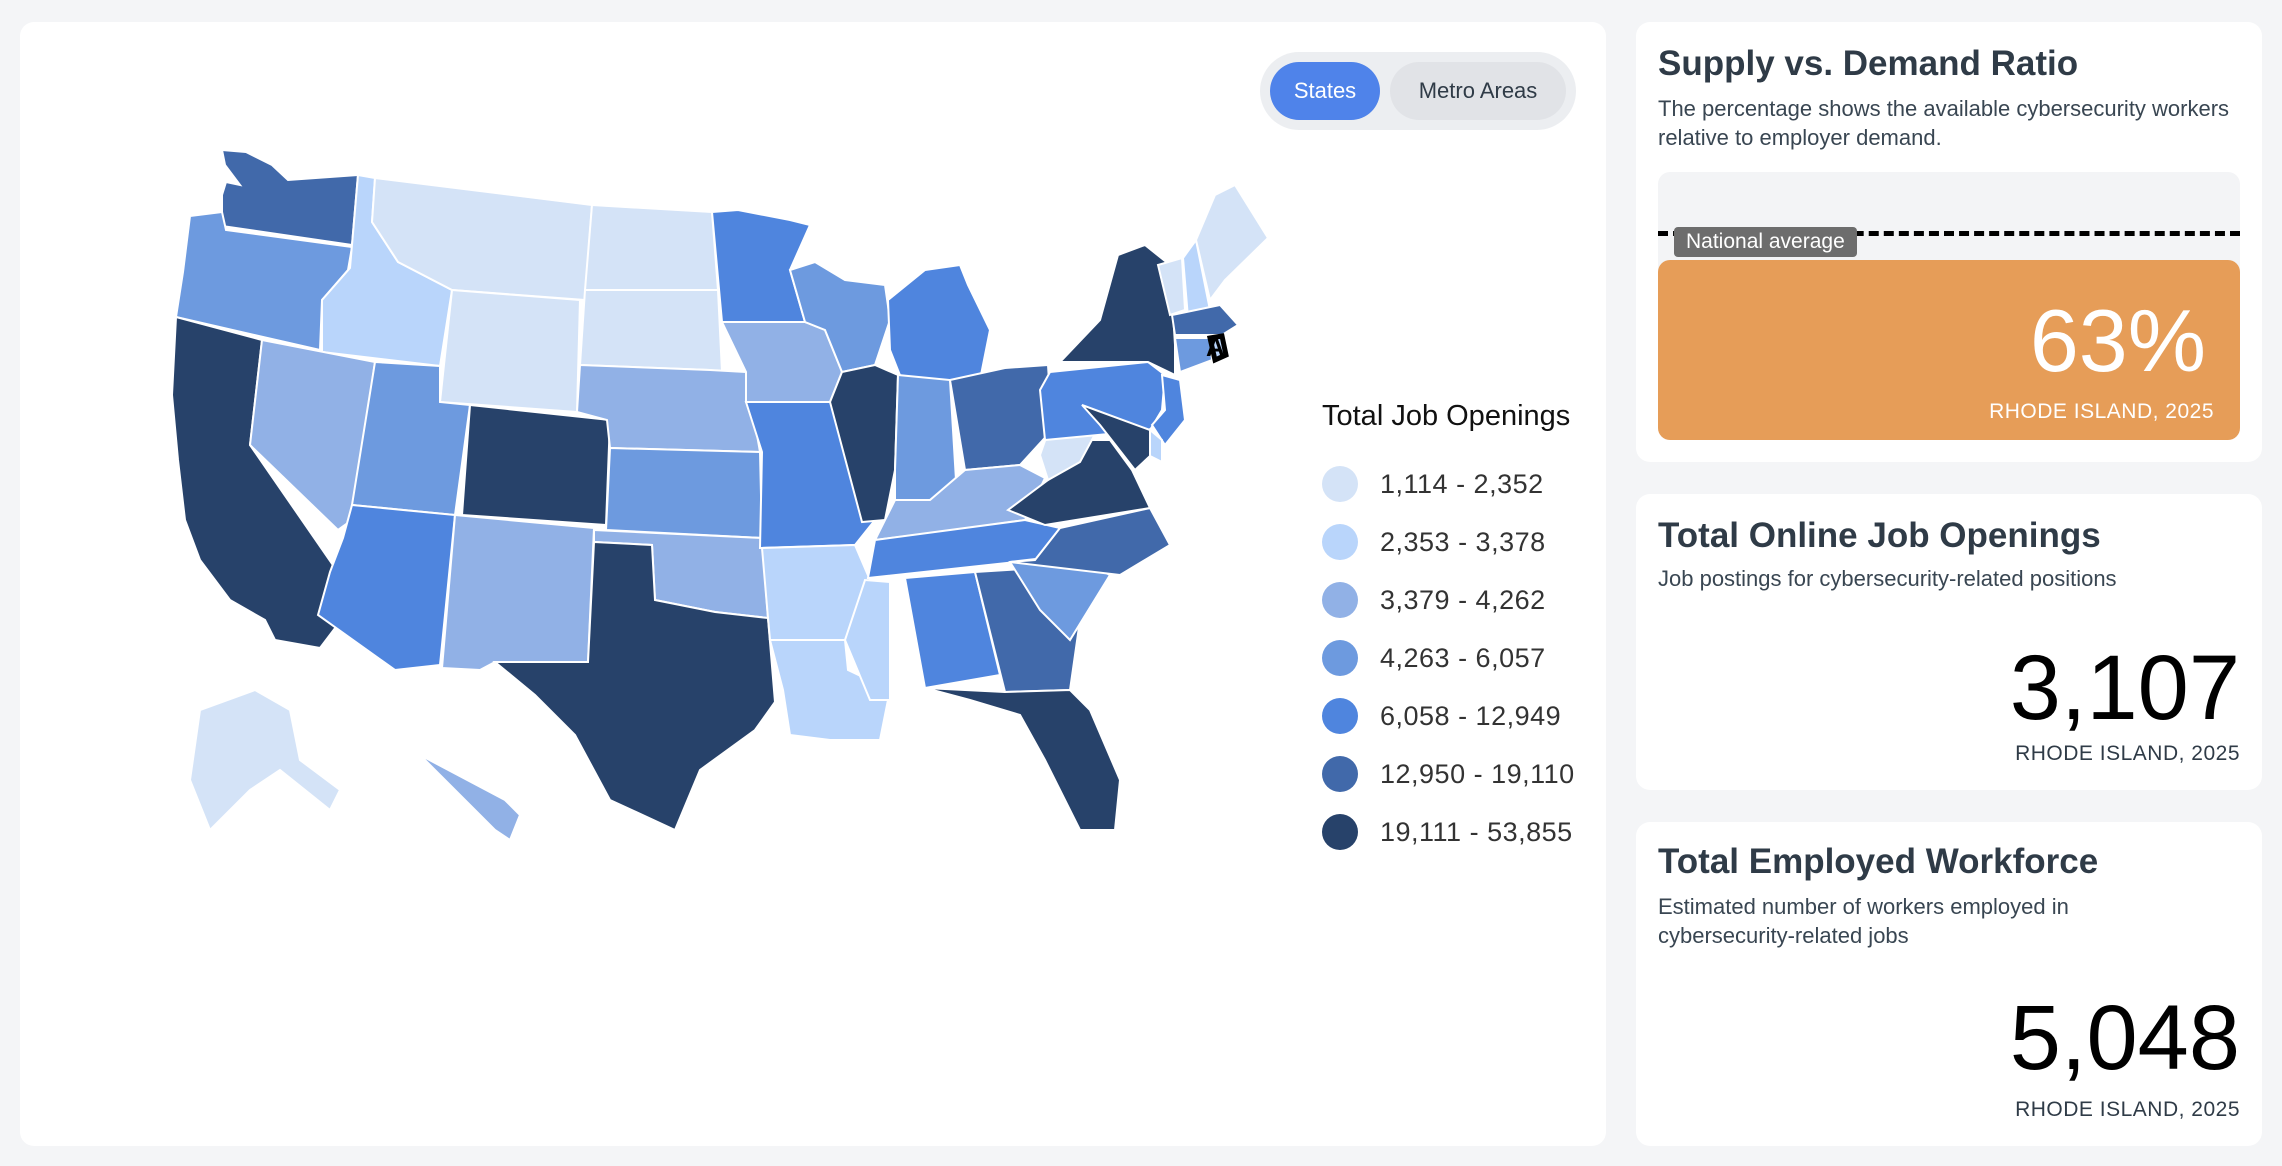  What do you see at coordinates (1878, 861) in the screenshot?
I see `workforce-title: Total Employed Workforce` at bounding box center [1878, 861].